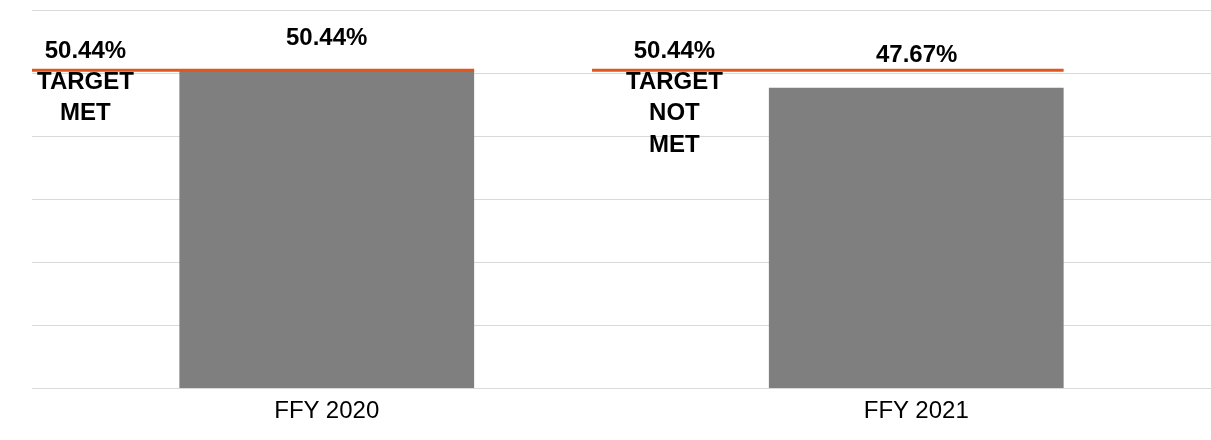 Image resolution: width=1211 pixels, height=440 pixels. Describe the element at coordinates (917, 53) in the screenshot. I see `data-label: 47.67%` at that location.